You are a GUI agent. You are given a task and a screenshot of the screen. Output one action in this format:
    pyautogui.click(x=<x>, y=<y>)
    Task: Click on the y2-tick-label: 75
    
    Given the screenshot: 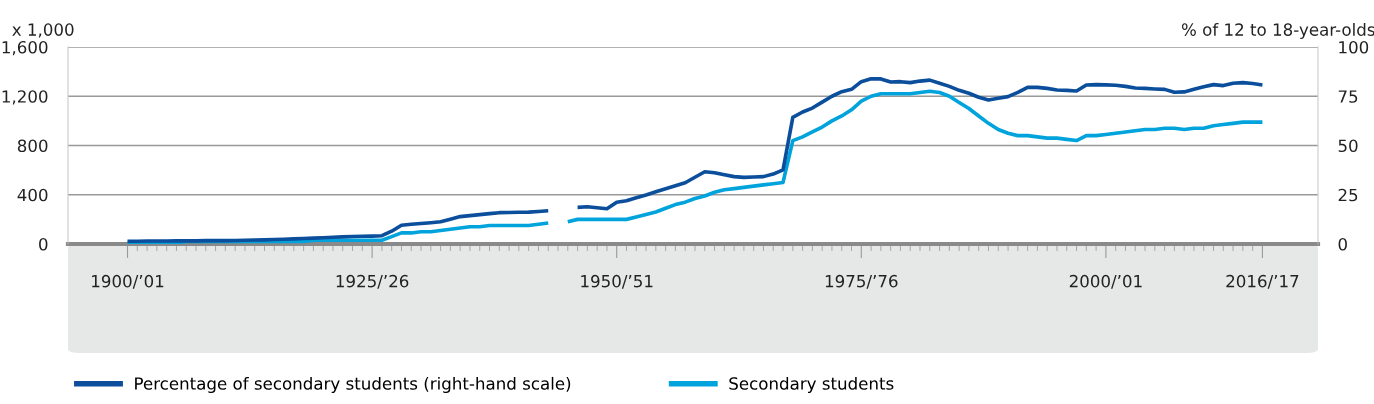 What is the action you would take?
    pyautogui.click(x=1348, y=96)
    